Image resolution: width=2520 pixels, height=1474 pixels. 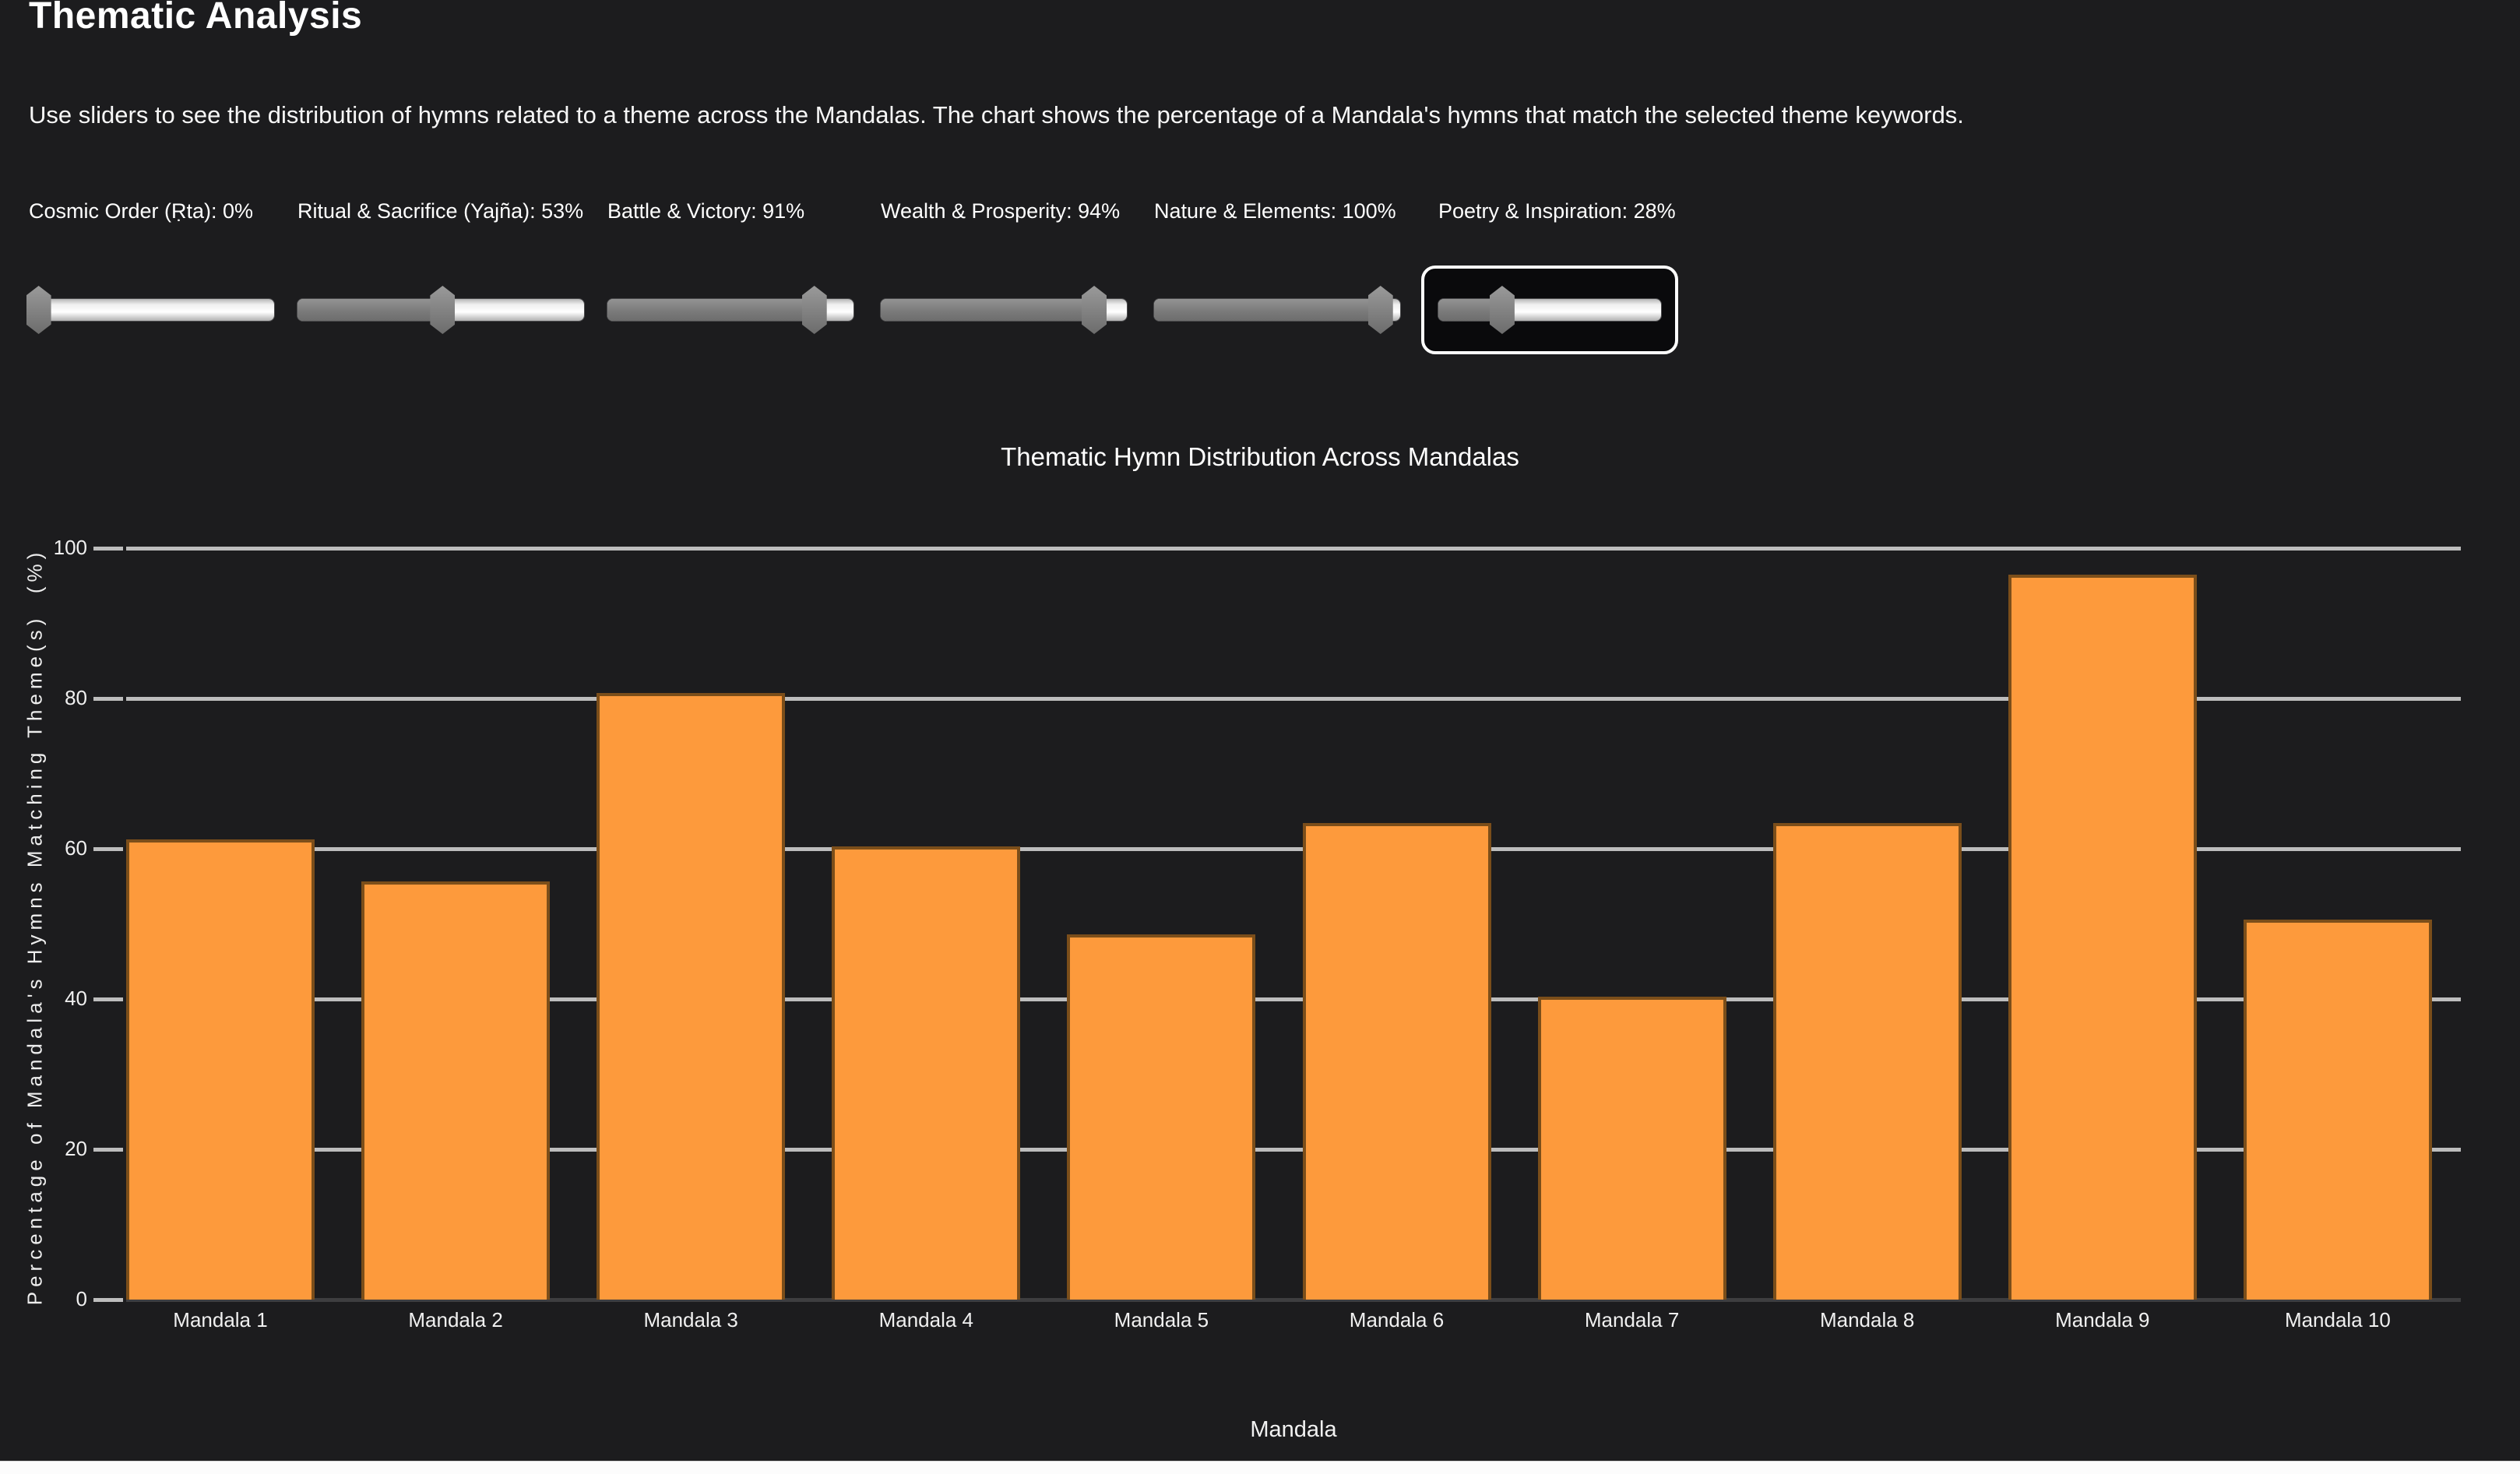 I want to click on y-tick-label-100: 100, so click(x=70, y=547).